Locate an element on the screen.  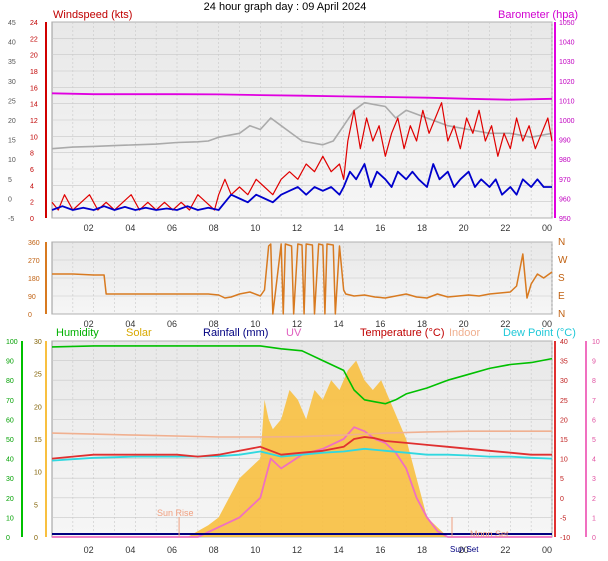
y2-tick-label: -10 is located at coordinates (565, 538).